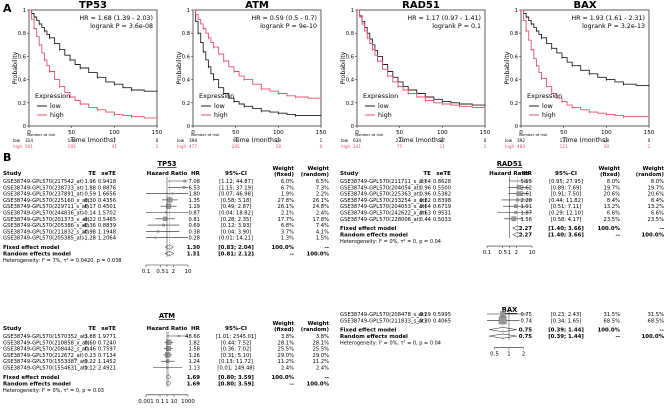 The height and width of the screenshot is (420, 669). I want to click on legend-label-low: low, so click(55, 106).